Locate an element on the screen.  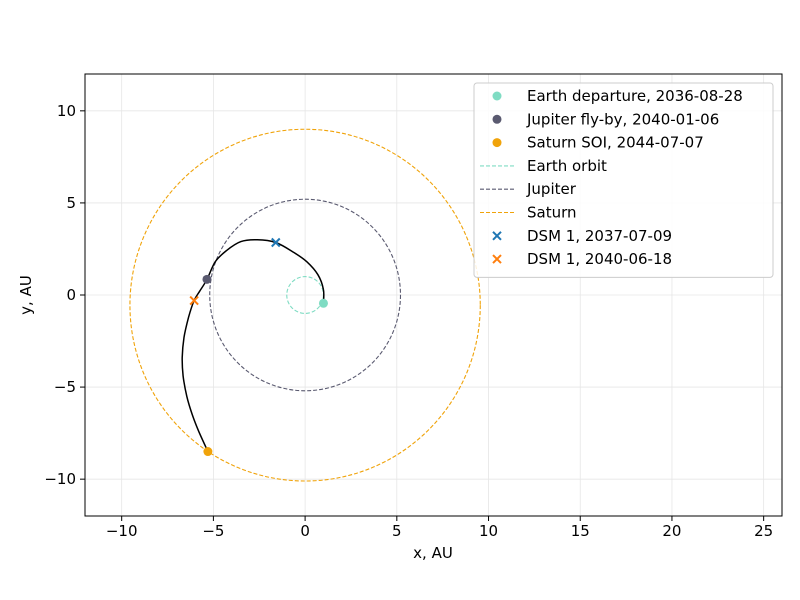
x-axis-label: x, AU is located at coordinates (433, 553).